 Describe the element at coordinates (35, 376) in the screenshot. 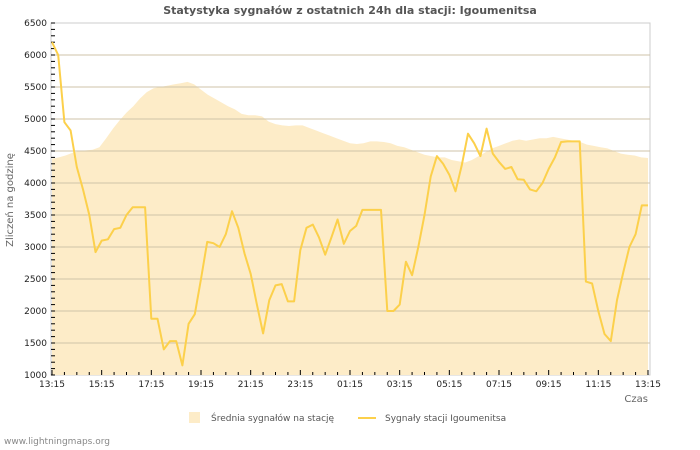

I see `y-tick-label: 1000` at that location.